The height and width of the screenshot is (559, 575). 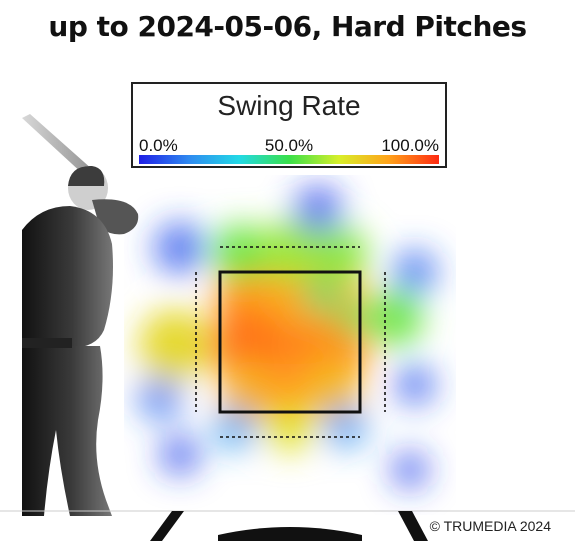 What do you see at coordinates (290, 250) in the screenshot?
I see `heatmap-blob-above-zone-middle` at bounding box center [290, 250].